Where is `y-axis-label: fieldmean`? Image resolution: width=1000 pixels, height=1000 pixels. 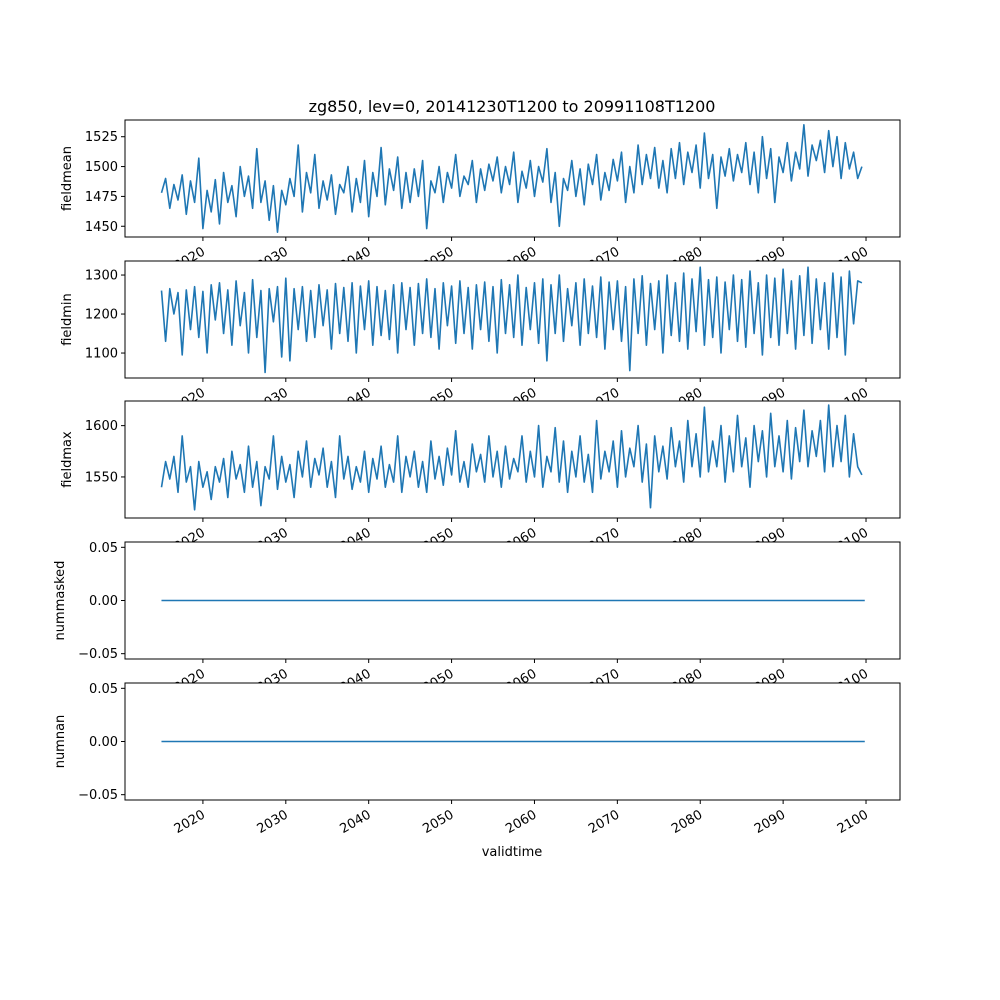
y-axis-label: fieldmean is located at coordinates (67, 178).